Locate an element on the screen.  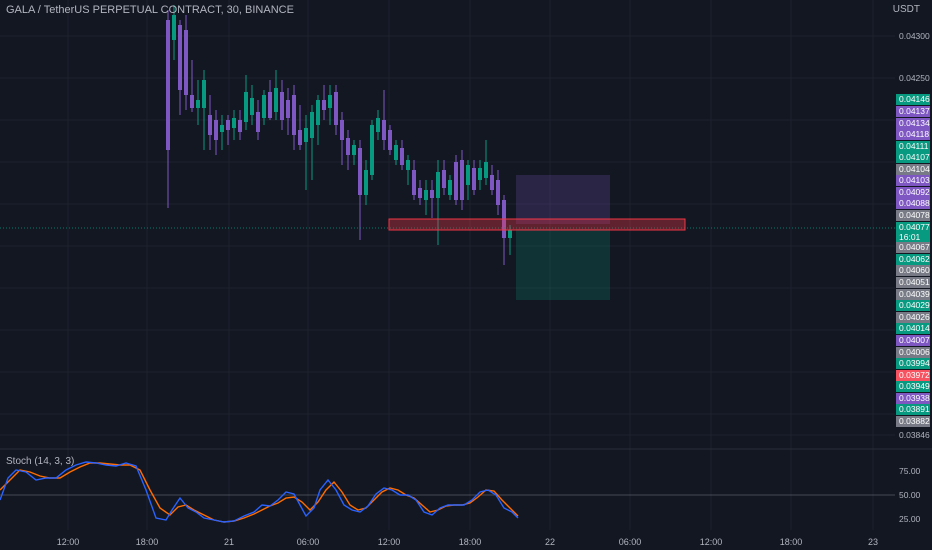
price-badge: 0.04118 is located at coordinates (913, 134).